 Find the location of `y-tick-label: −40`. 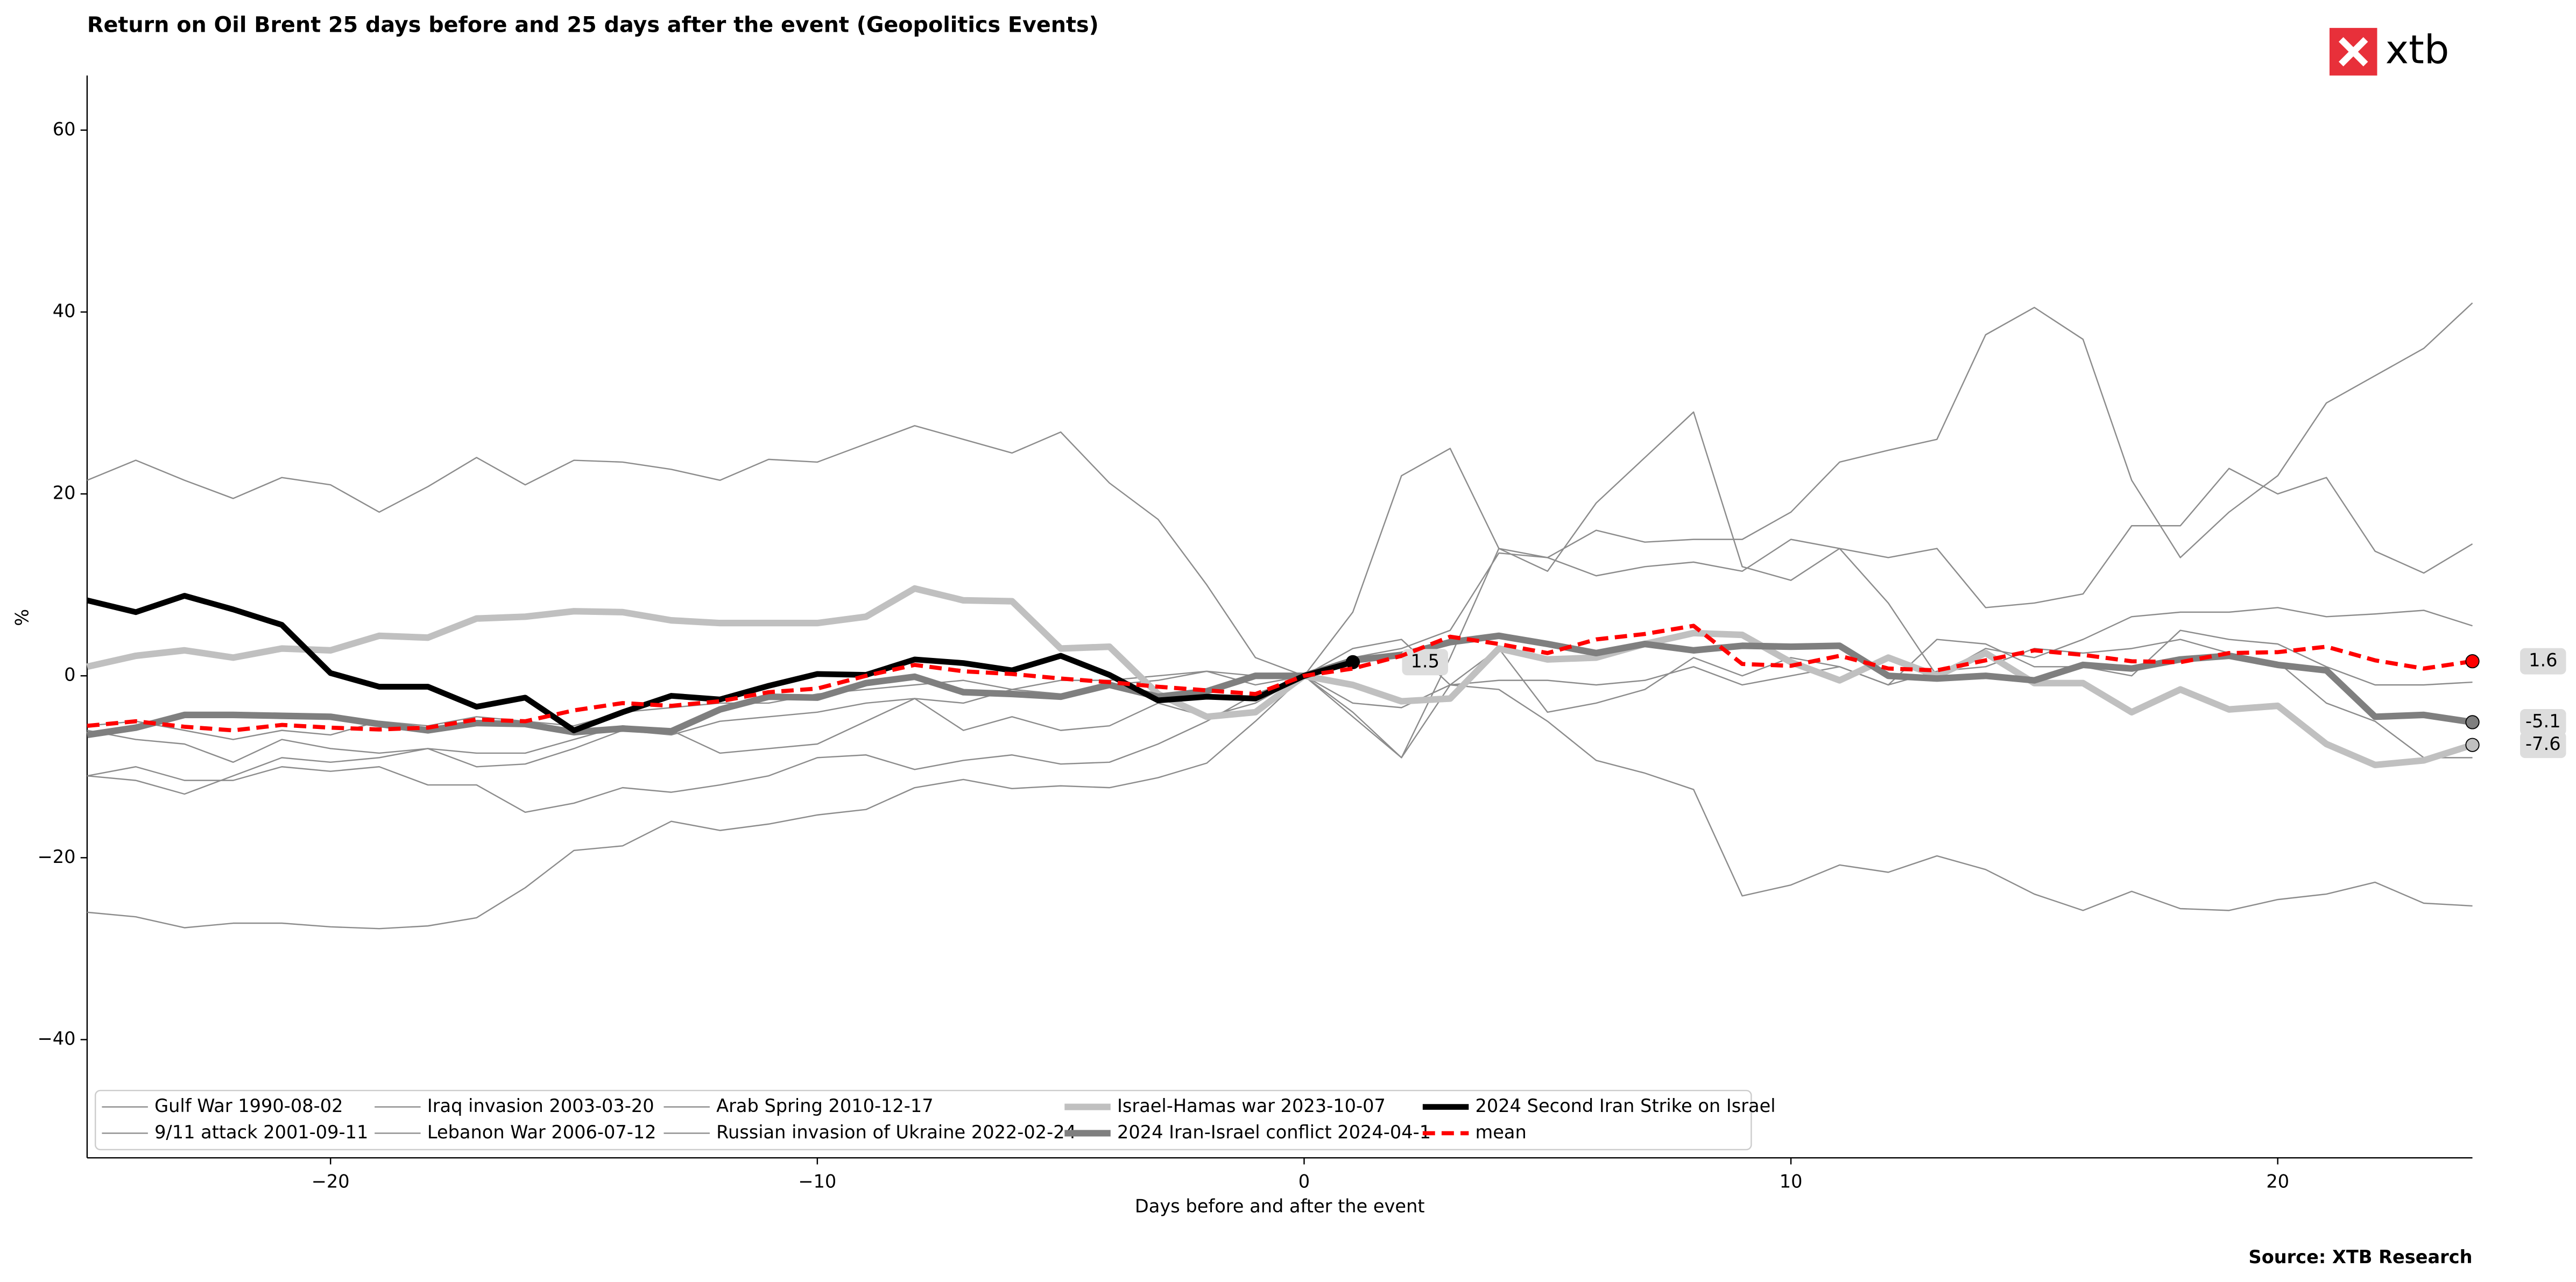

y-tick-label: −40 is located at coordinates (57, 1038).